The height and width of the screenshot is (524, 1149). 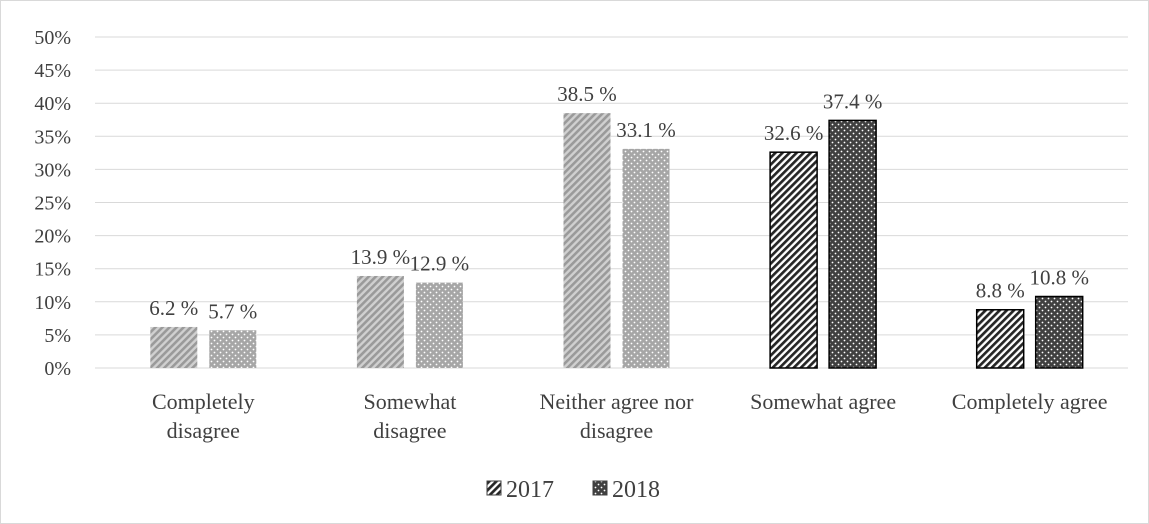 What do you see at coordinates (530, 490) in the screenshot?
I see `legend-label: 2017` at bounding box center [530, 490].